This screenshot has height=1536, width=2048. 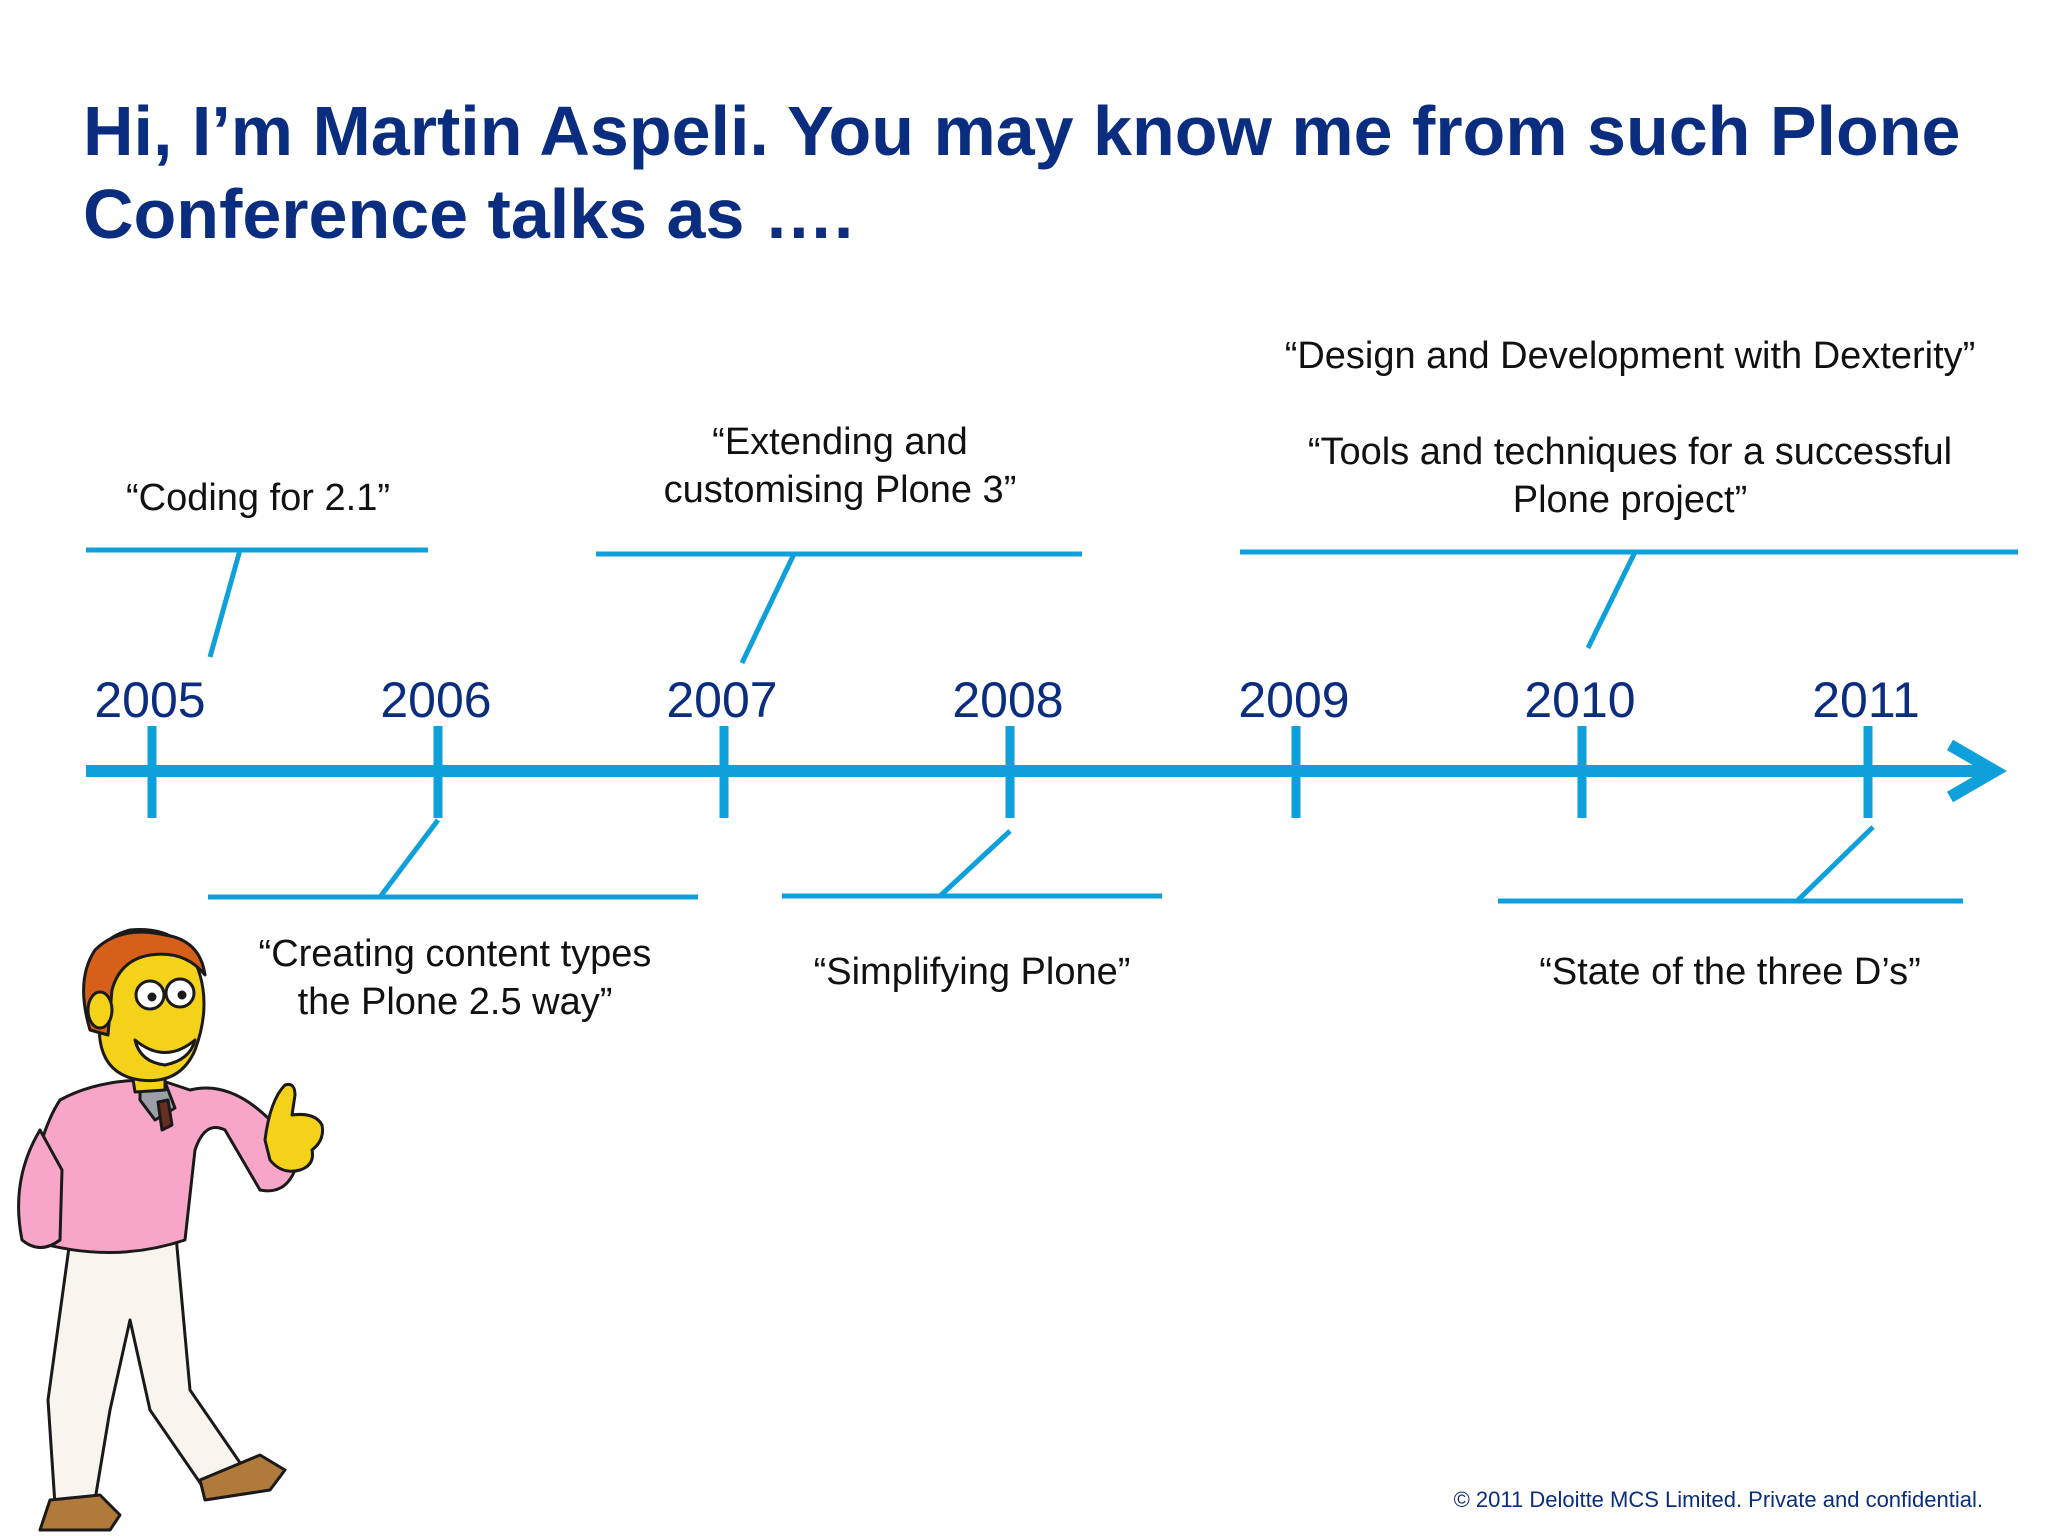 What do you see at coordinates (722, 700) in the screenshot?
I see `year-label-2007: 2007` at bounding box center [722, 700].